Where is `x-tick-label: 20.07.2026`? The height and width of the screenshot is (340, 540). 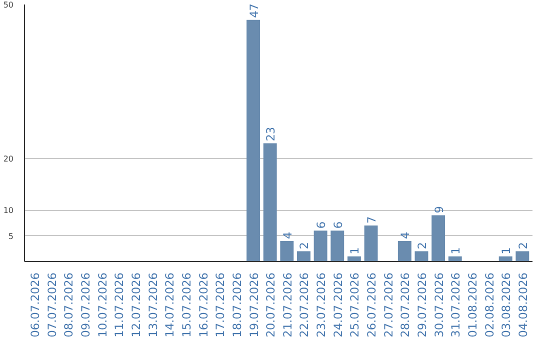
x-tick-label: 20.07.2026 is located at coordinates (271, 305).